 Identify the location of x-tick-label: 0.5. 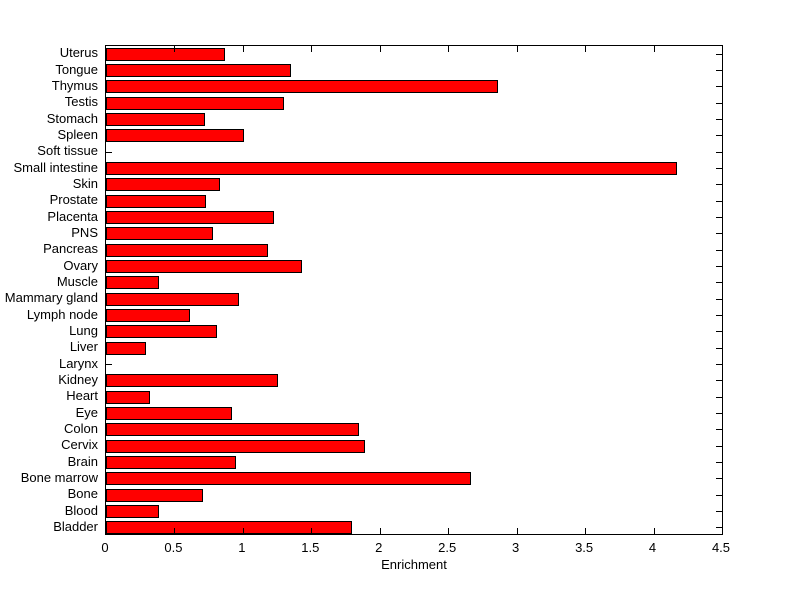
(173, 547).